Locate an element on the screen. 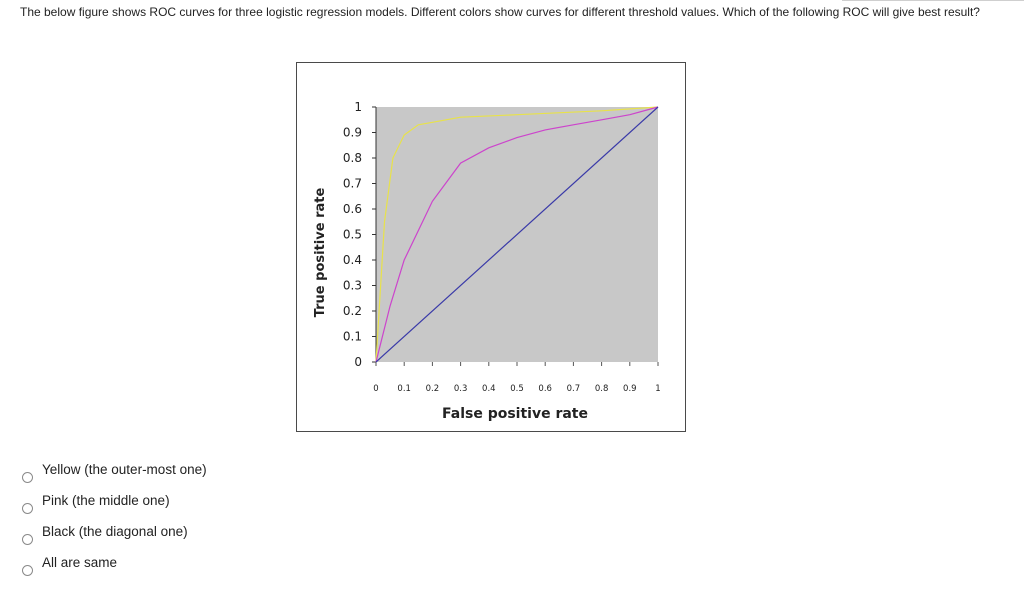 The image size is (1024, 592). y-tick-label: 0.9 is located at coordinates (352, 133).